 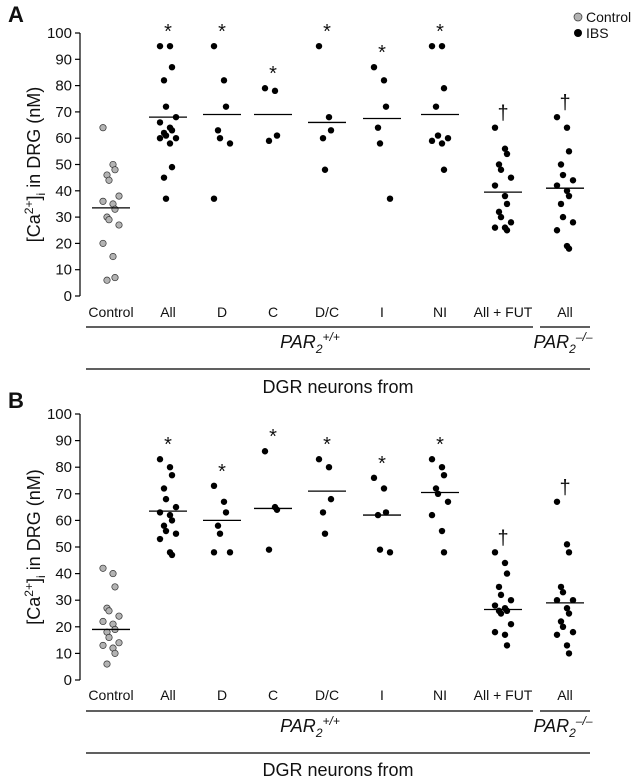 I want to click on group-label-part: 2, so click(x=572, y=733).